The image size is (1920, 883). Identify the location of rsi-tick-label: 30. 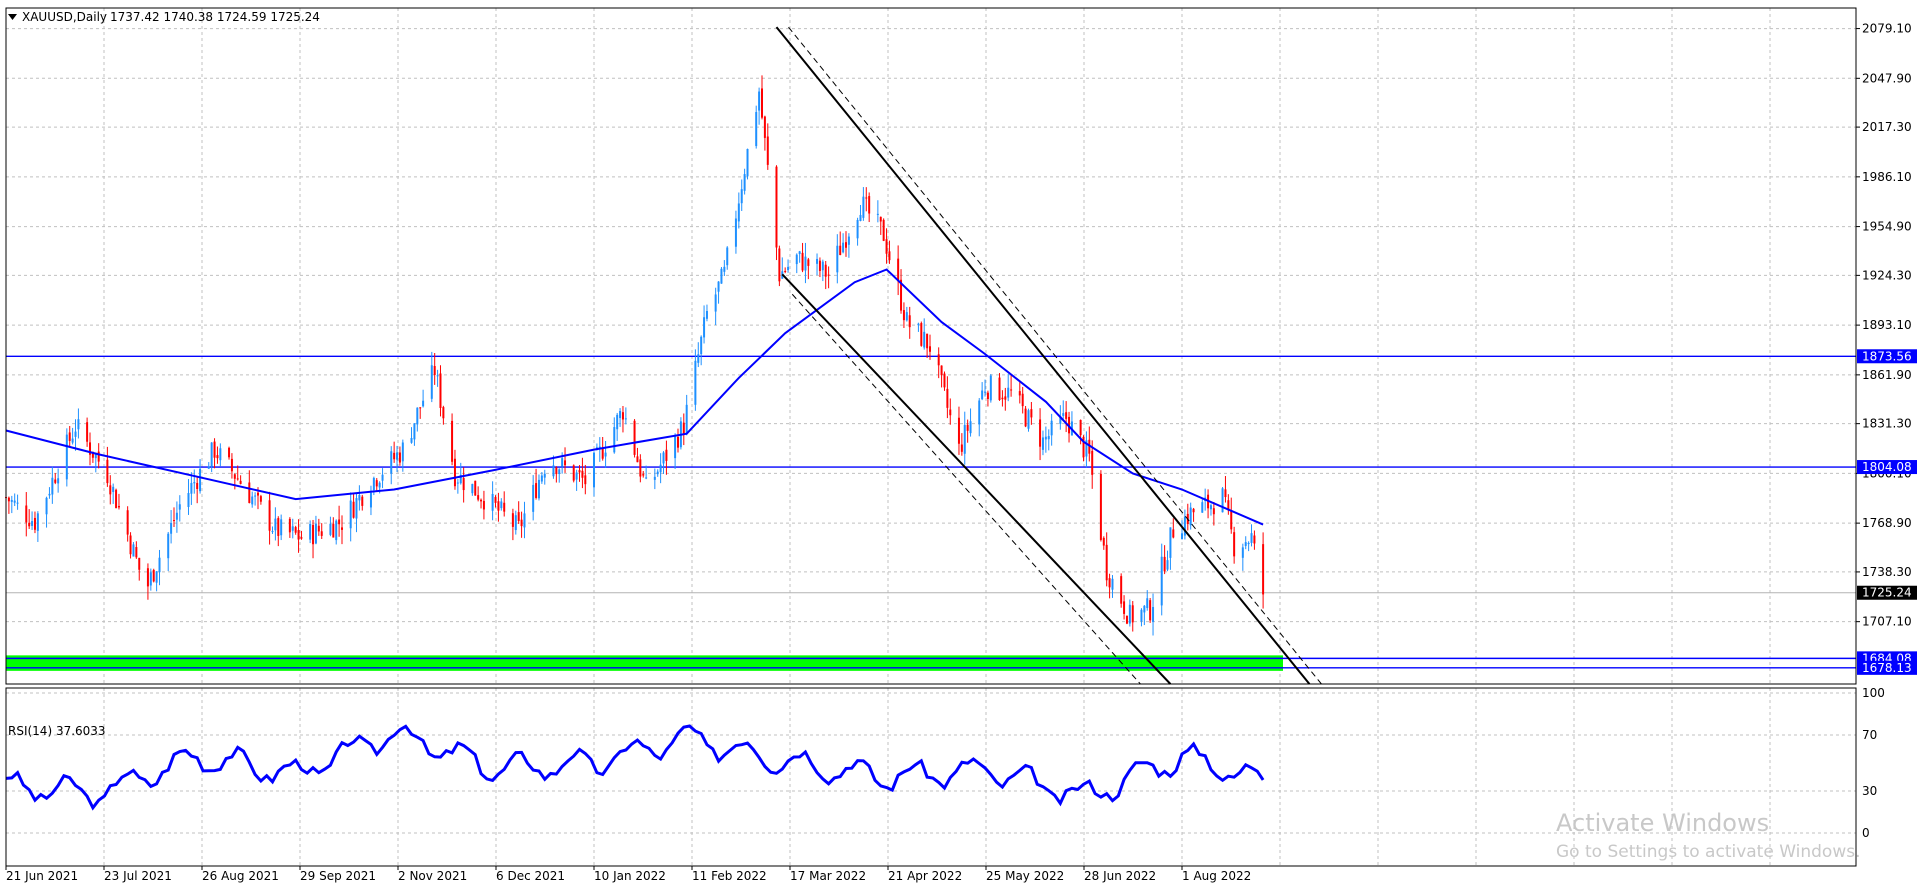
(1869, 791).